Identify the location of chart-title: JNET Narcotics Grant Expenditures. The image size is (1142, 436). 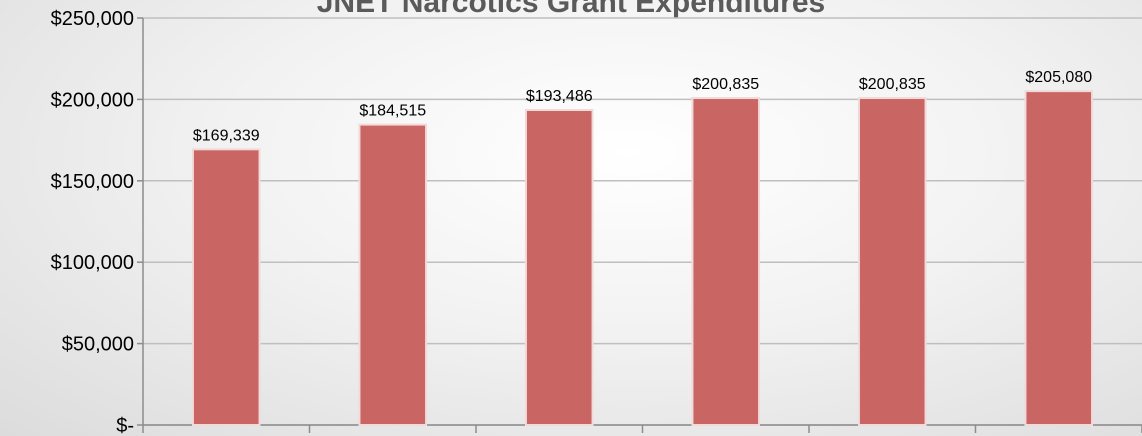
(571, 9).